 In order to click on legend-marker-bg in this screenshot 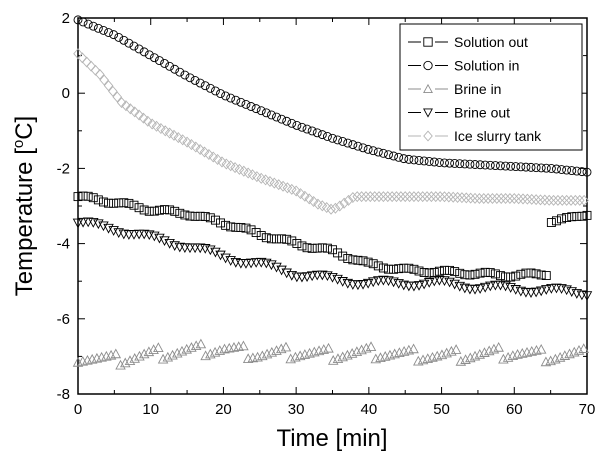, I will do `click(428, 136)`.